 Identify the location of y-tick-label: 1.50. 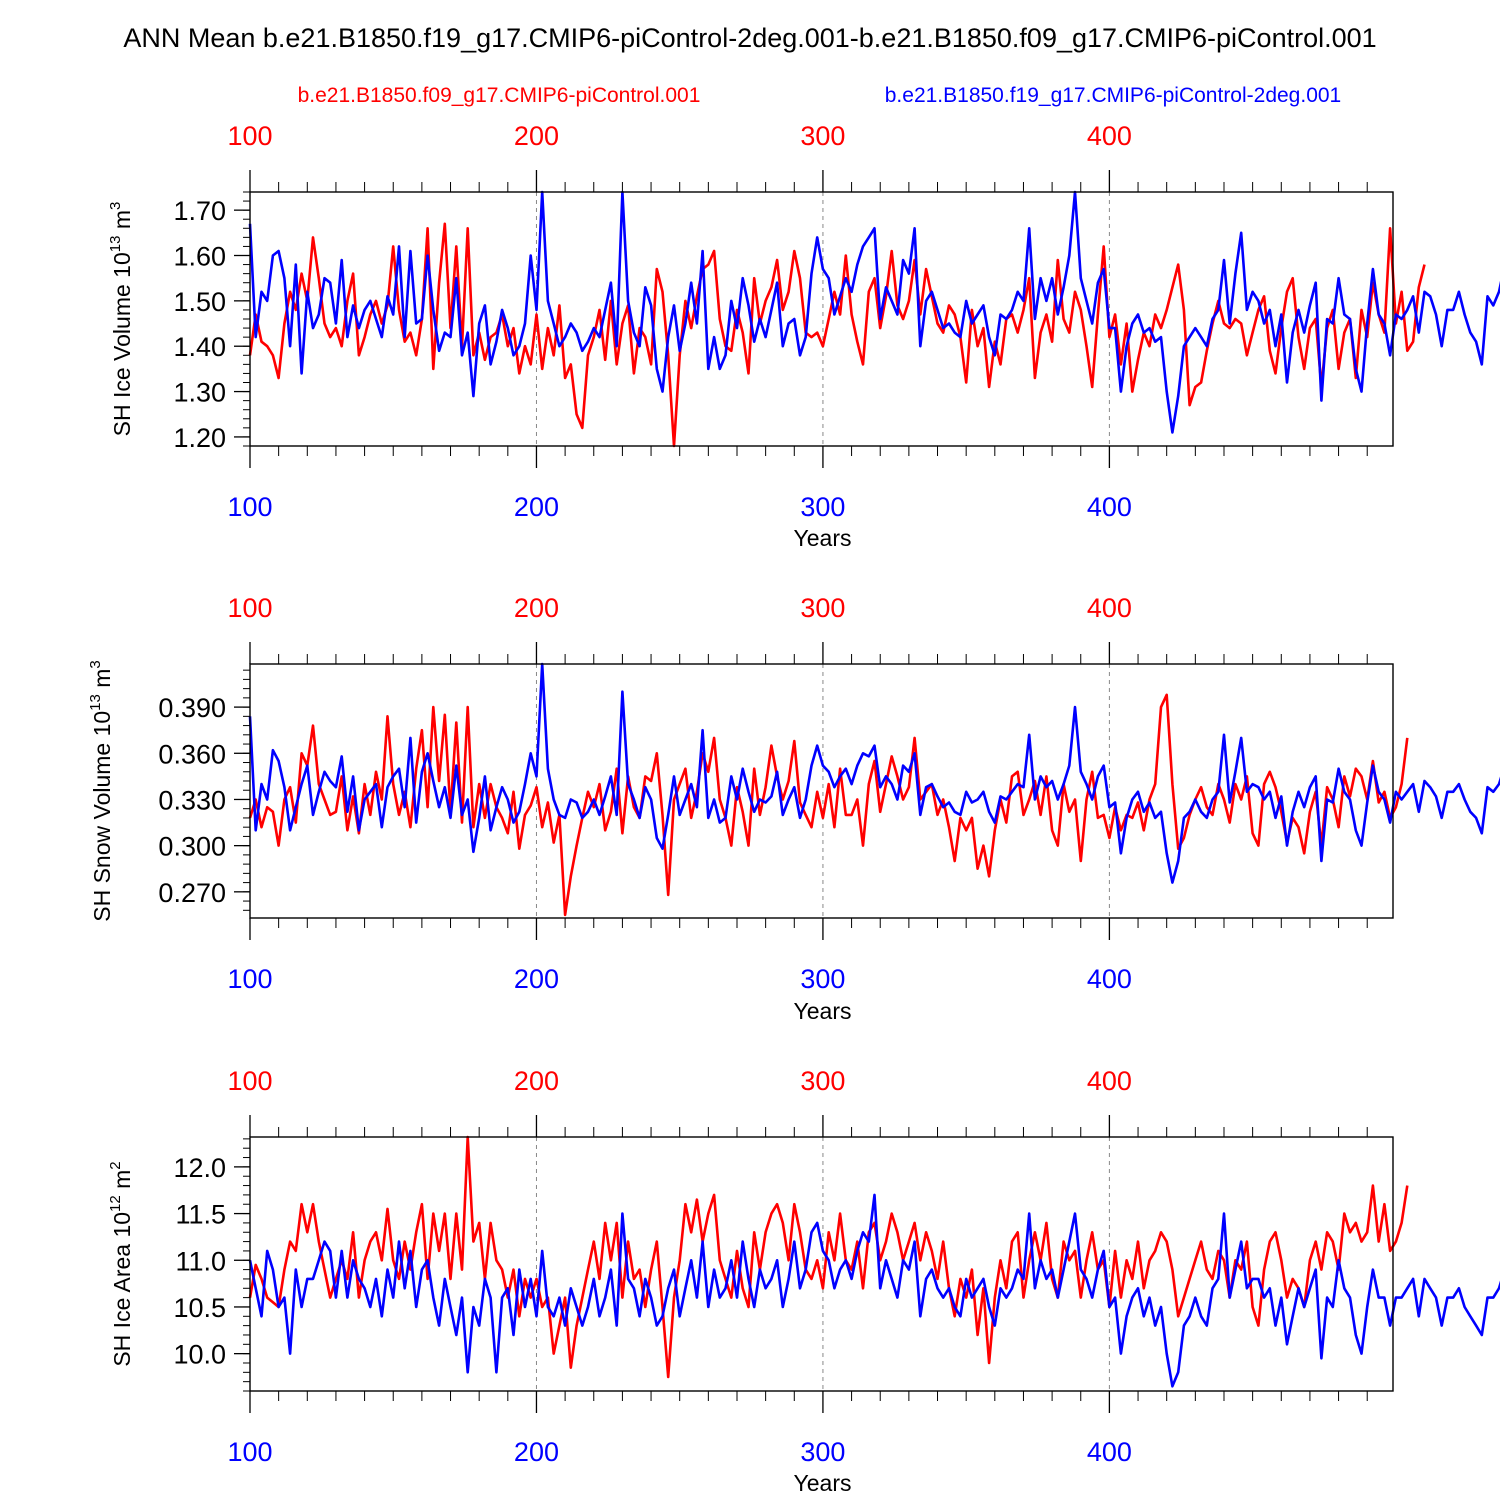
(199, 302).